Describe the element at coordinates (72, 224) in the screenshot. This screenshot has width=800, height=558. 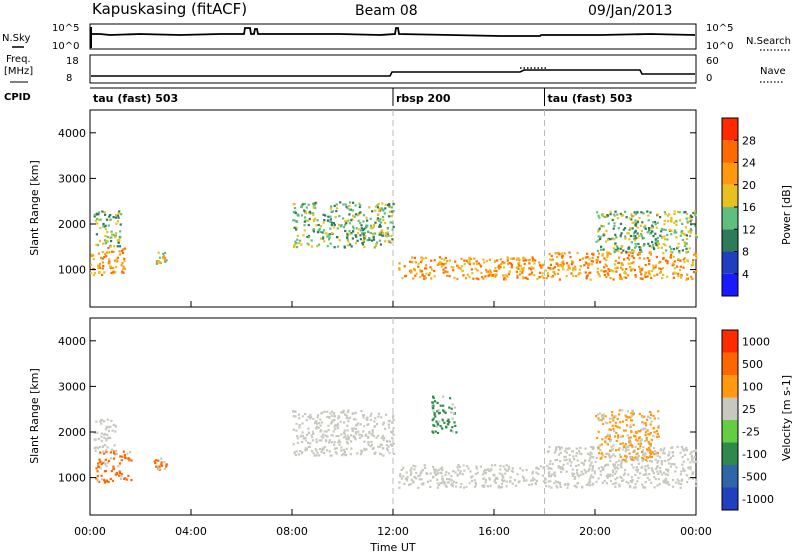
I see `y-tick-label: 2000` at that location.